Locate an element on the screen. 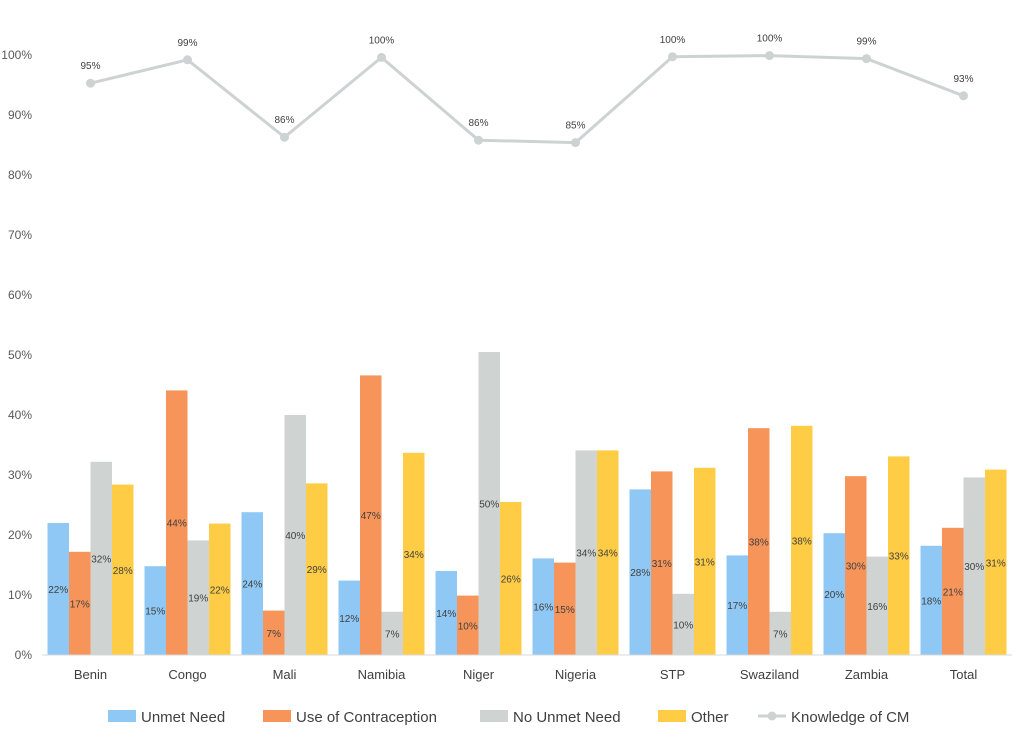 This screenshot has width=1024, height=742. y-tick-label: 90% is located at coordinates (20, 115).